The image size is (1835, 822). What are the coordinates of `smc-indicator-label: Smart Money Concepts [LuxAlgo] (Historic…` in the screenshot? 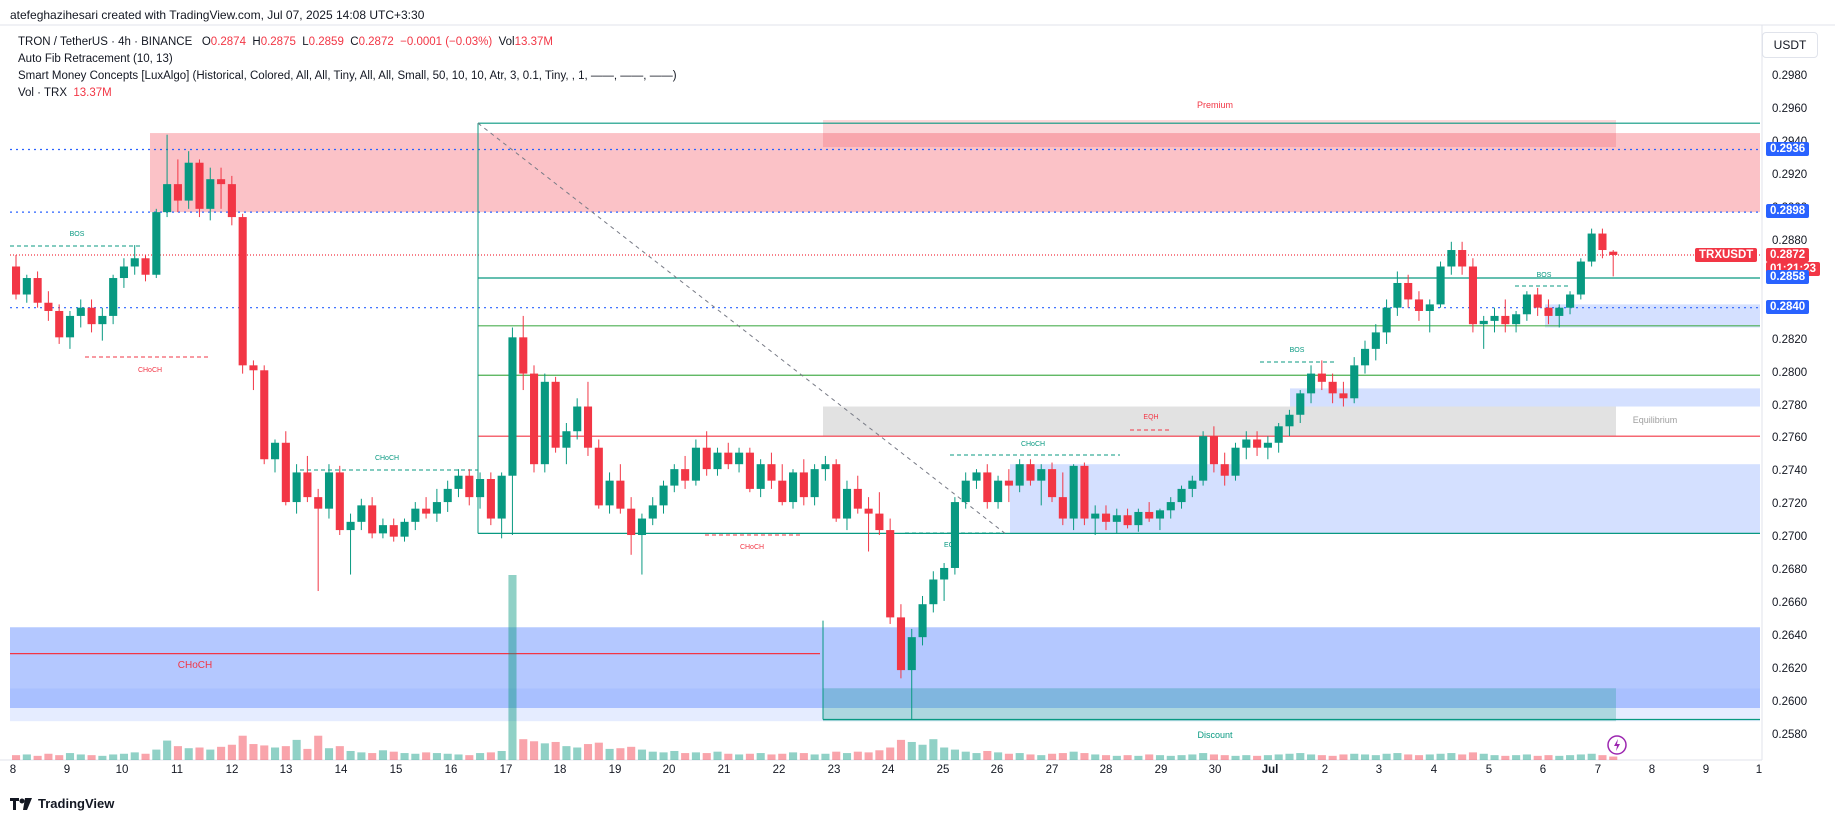 It's located at (347, 76).